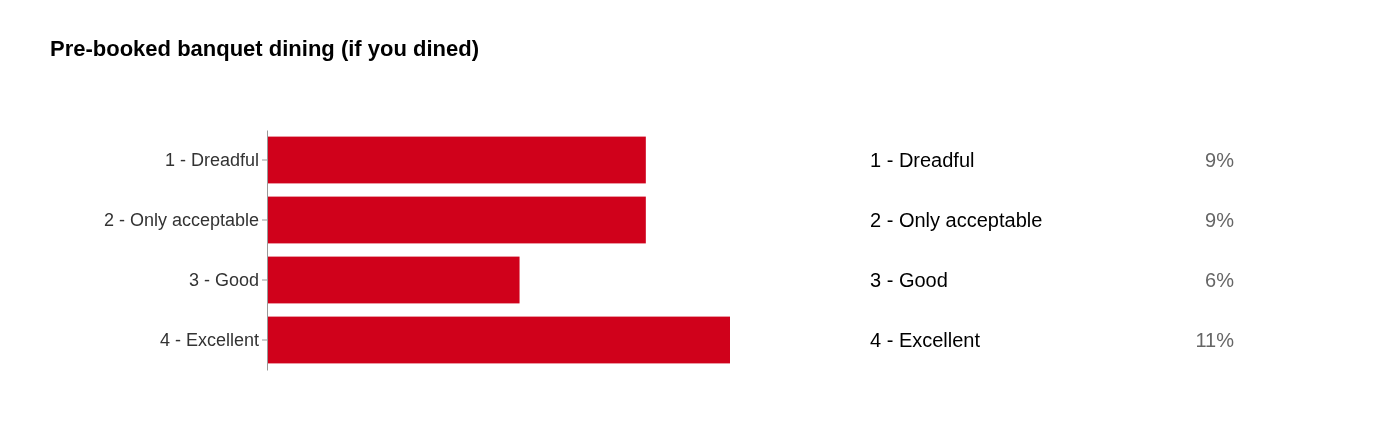 The image size is (1400, 428). I want to click on chart-title: Pre-booked banquet dining (if you dined), so click(264, 48).